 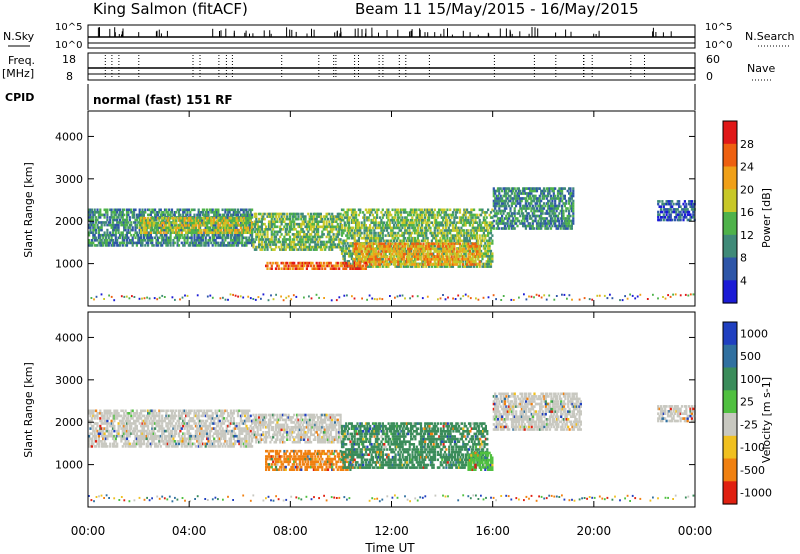 What do you see at coordinates (718, 27) in the screenshot?
I see `nsearch-tick-top: 10^5` at bounding box center [718, 27].